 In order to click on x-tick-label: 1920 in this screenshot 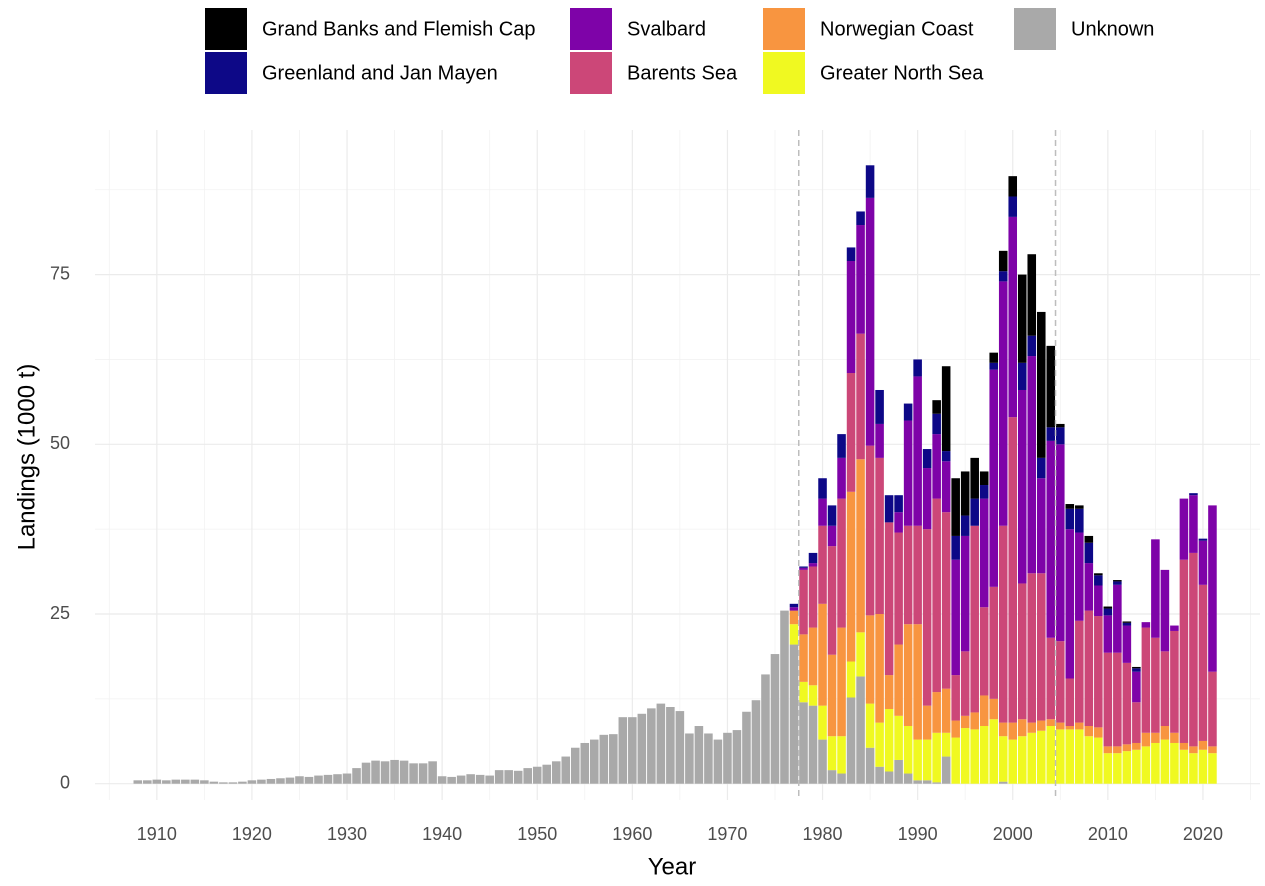, I will do `click(252, 834)`.